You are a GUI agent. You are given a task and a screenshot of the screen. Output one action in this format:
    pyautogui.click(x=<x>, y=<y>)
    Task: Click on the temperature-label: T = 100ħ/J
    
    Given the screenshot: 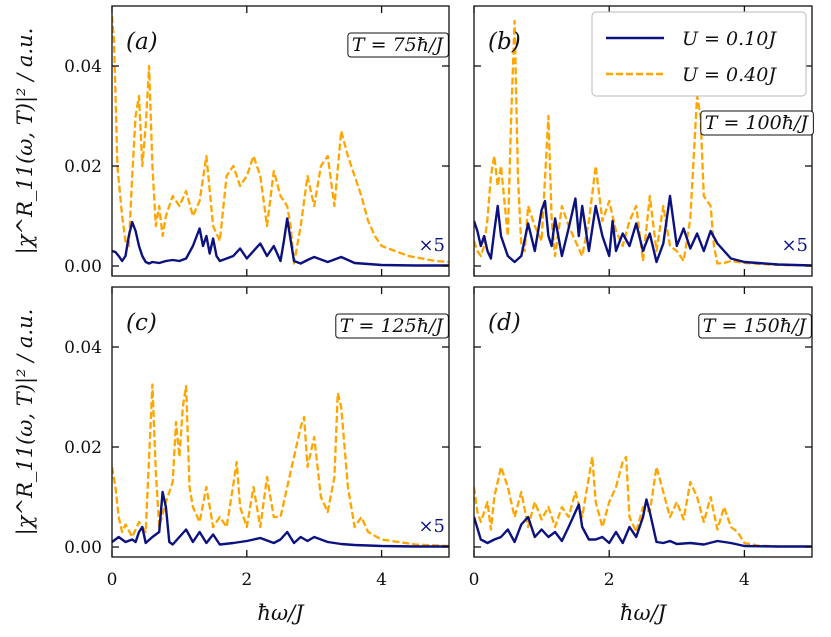 What is the action you would take?
    pyautogui.click(x=757, y=123)
    